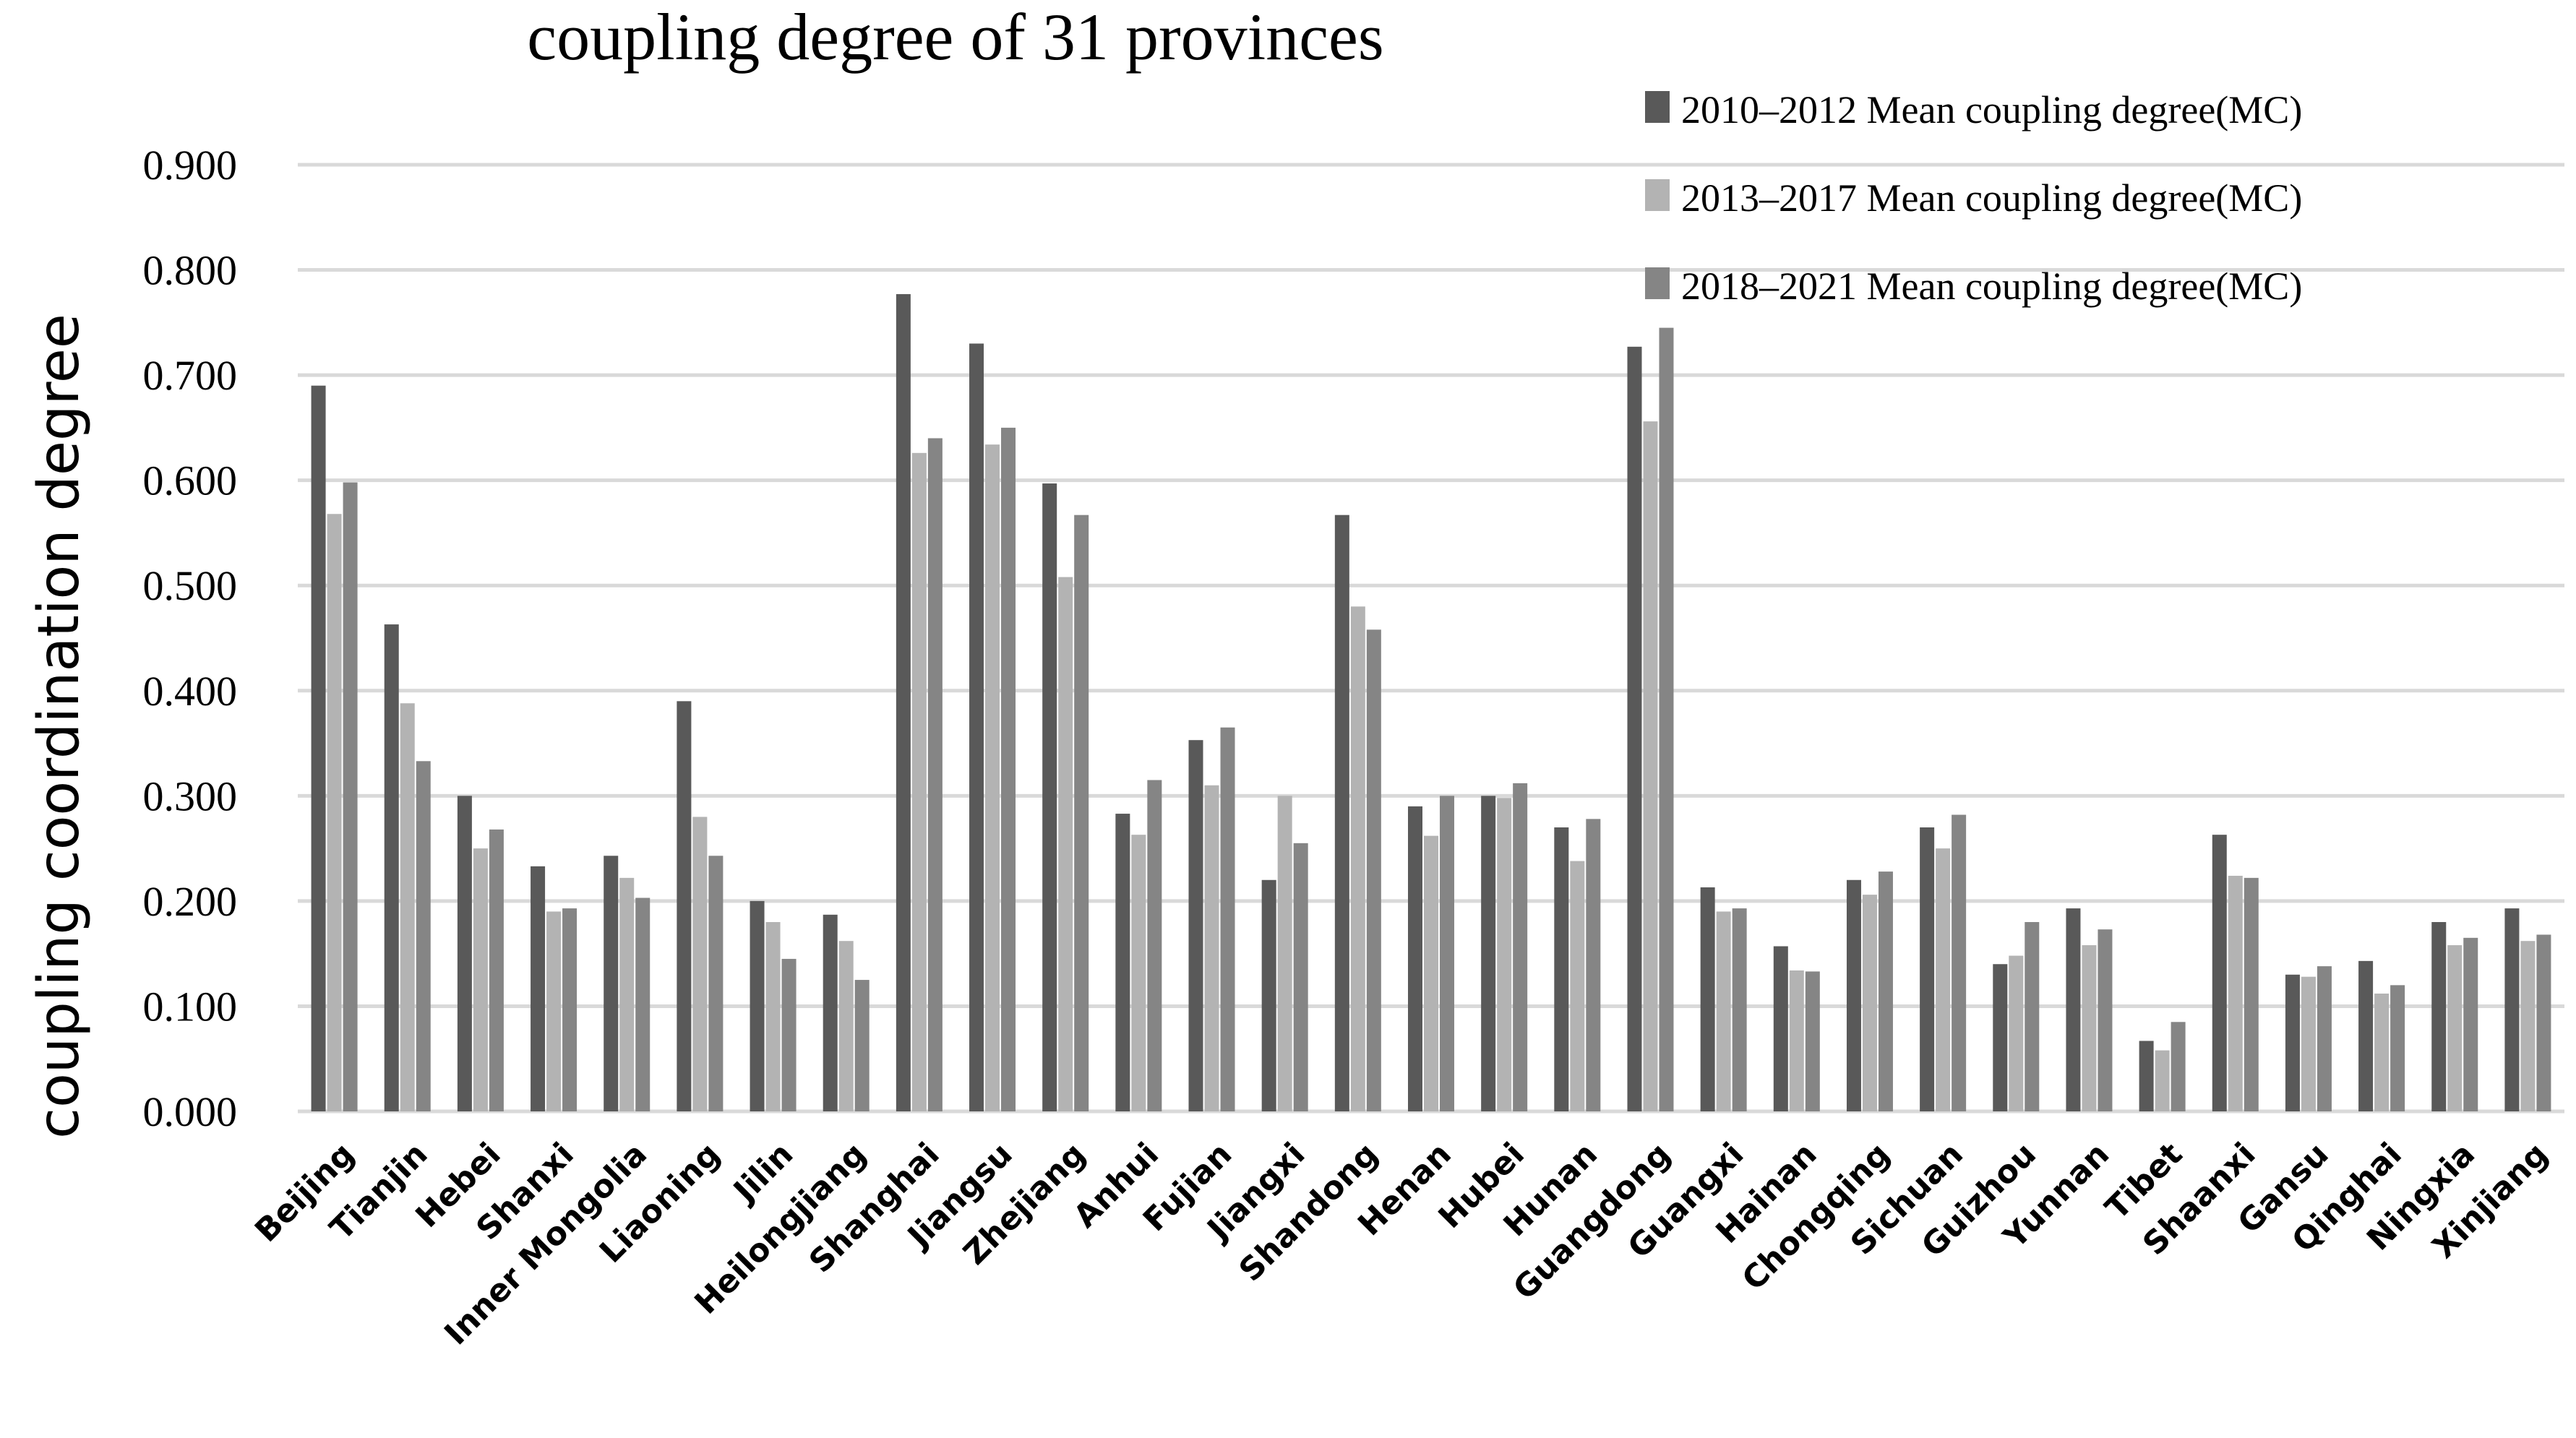 The width and height of the screenshot is (2576, 1438). What do you see at coordinates (190, 691) in the screenshot?
I see `y-tick-label: 0.400` at bounding box center [190, 691].